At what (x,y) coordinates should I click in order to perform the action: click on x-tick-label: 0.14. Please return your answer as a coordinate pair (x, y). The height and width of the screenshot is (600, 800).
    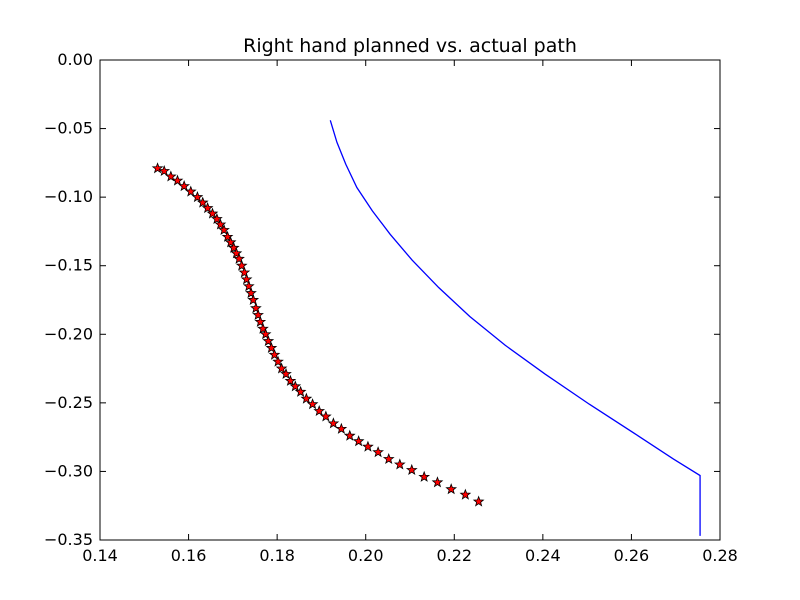
    Looking at the image, I should click on (100, 555).